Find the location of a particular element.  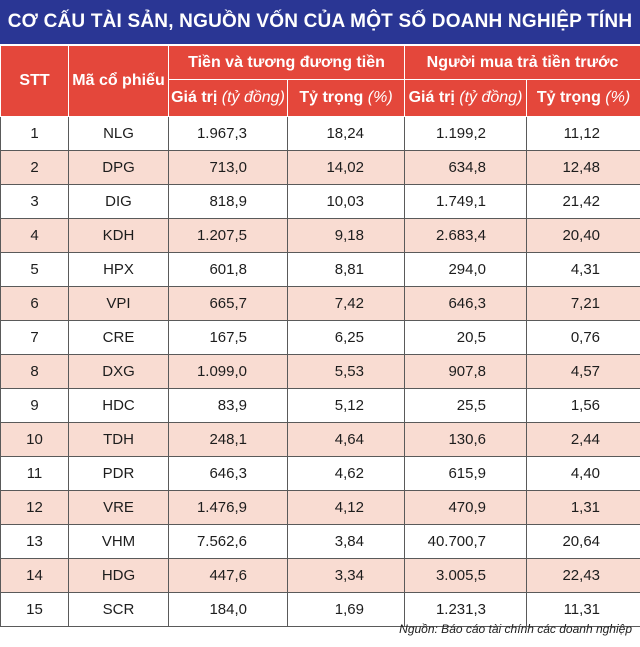

cell-cash-value: 184,0 is located at coordinates (228, 609).